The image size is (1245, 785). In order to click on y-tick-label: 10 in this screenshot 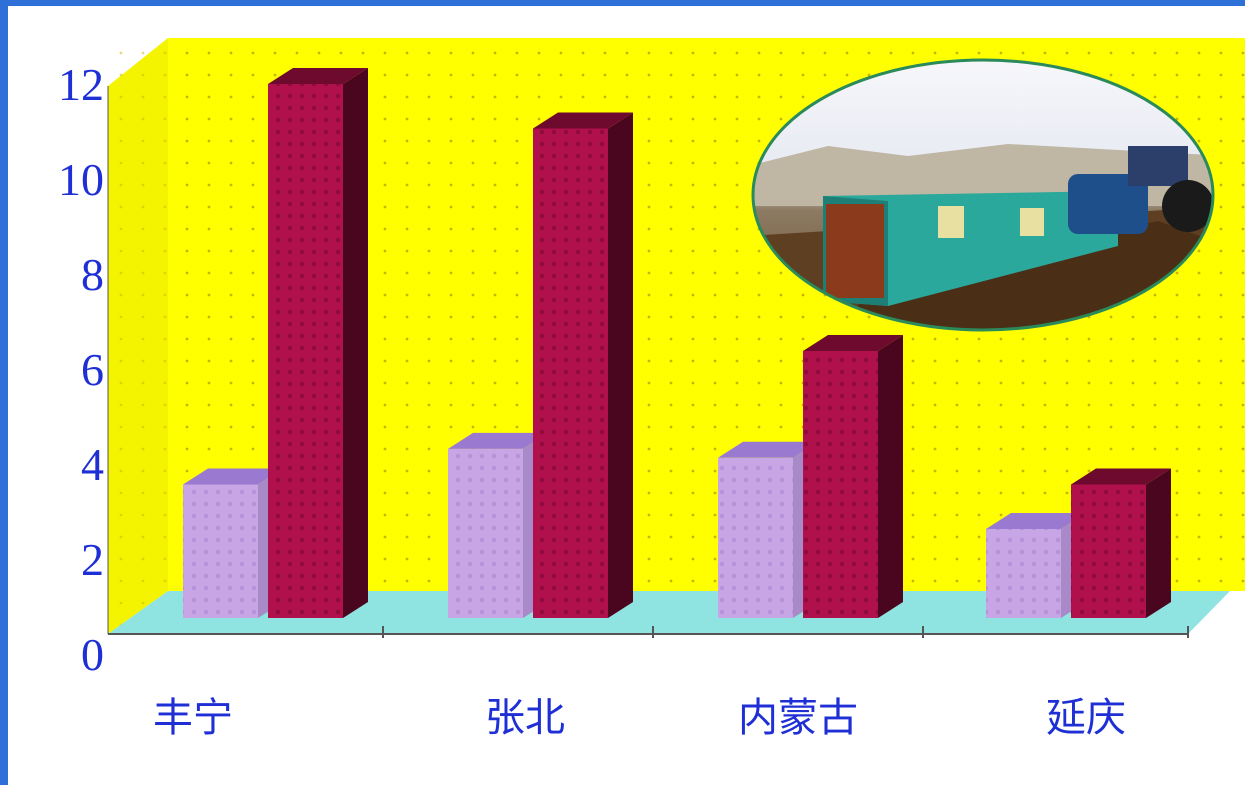, I will do `click(81, 179)`.